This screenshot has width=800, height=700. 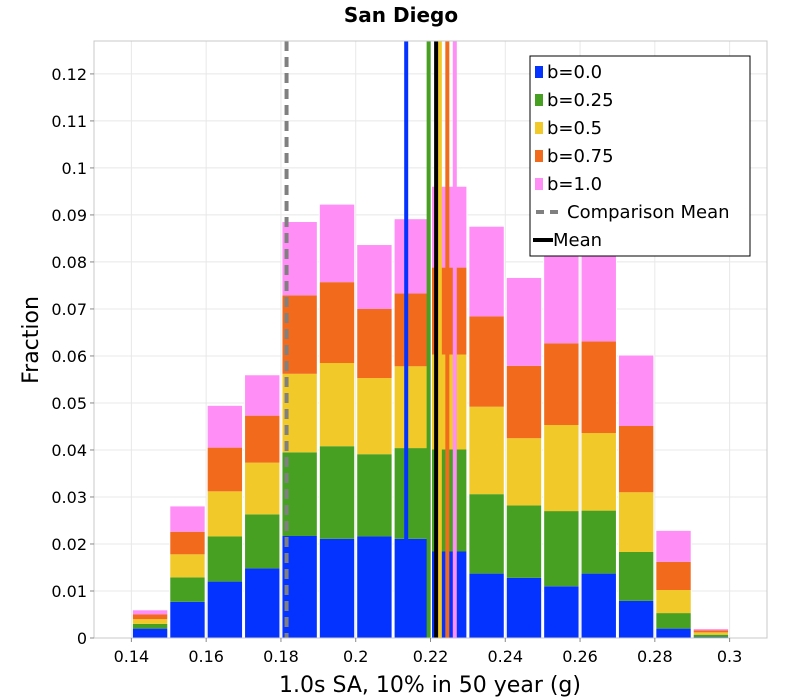 I want to click on y-tick-label: 0.07, so click(x=69, y=309).